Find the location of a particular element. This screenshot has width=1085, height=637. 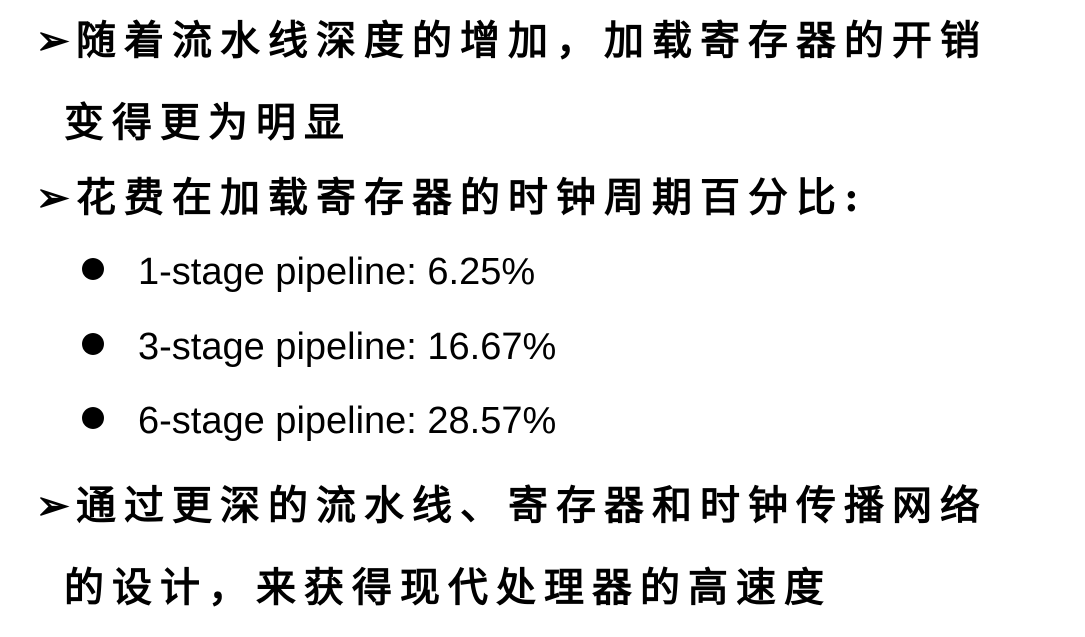

bullet-text-line2: 变得更为明显 is located at coordinates (208, 122).